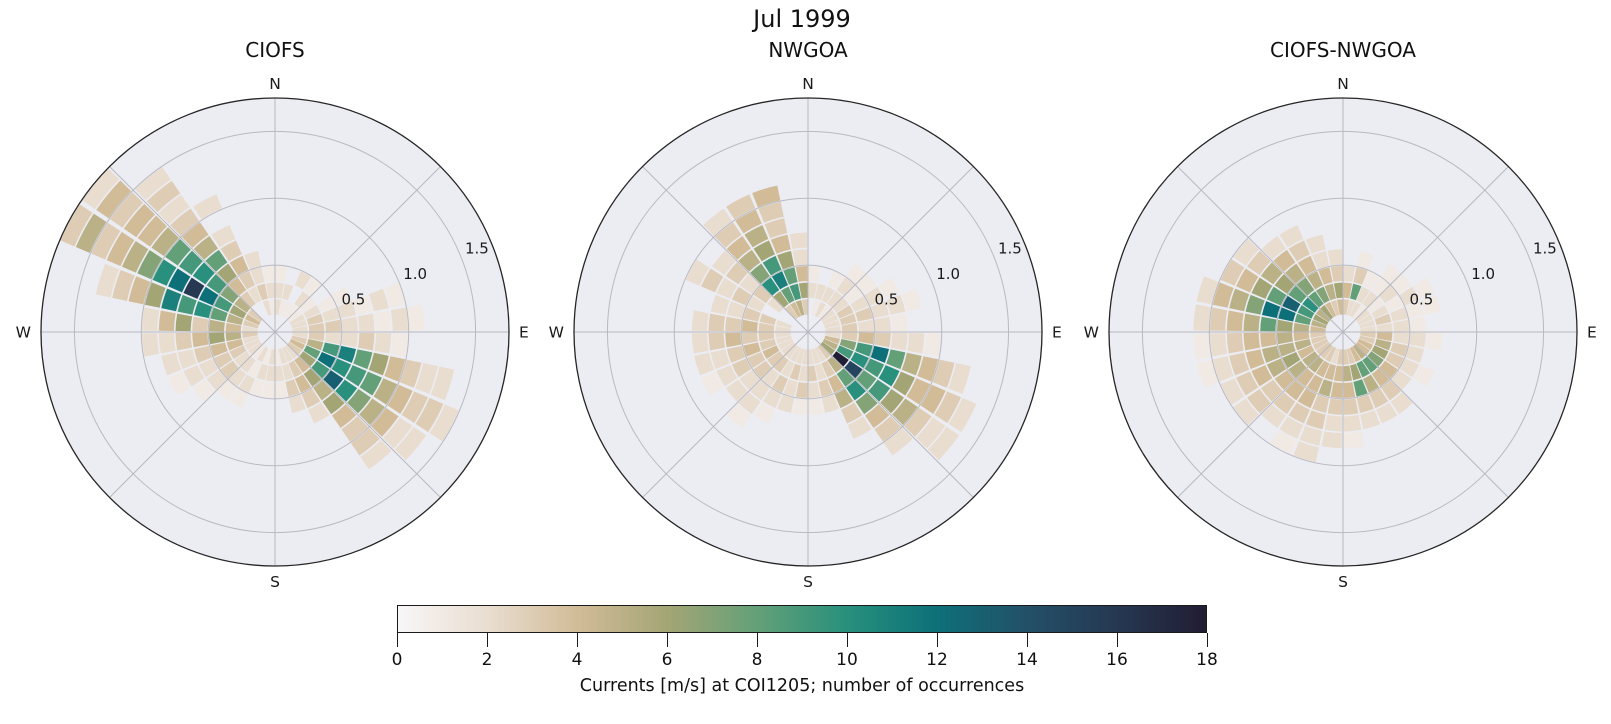 This screenshot has height=724, width=1611. I want to click on colorbar-tick-label: 12, so click(937, 660).